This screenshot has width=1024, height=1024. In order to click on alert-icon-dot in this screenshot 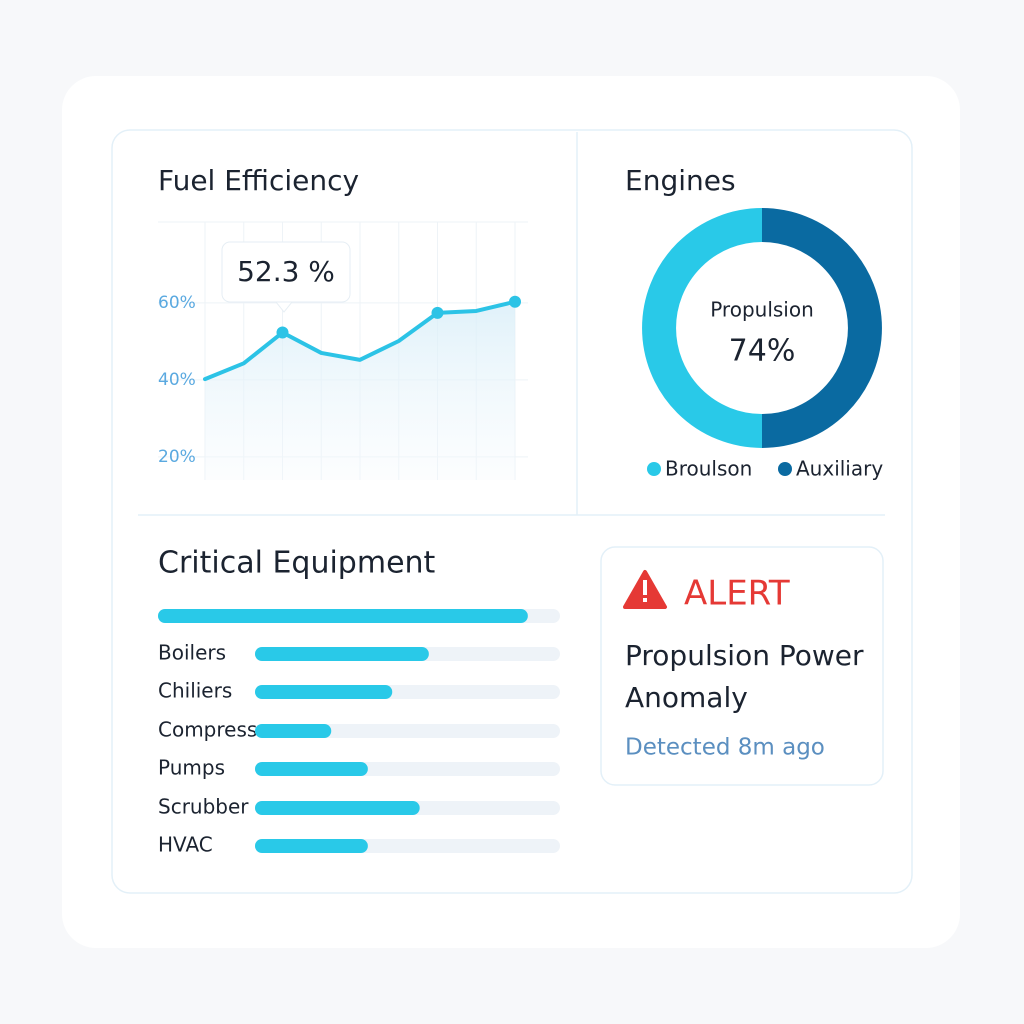, I will do `click(645, 600)`.